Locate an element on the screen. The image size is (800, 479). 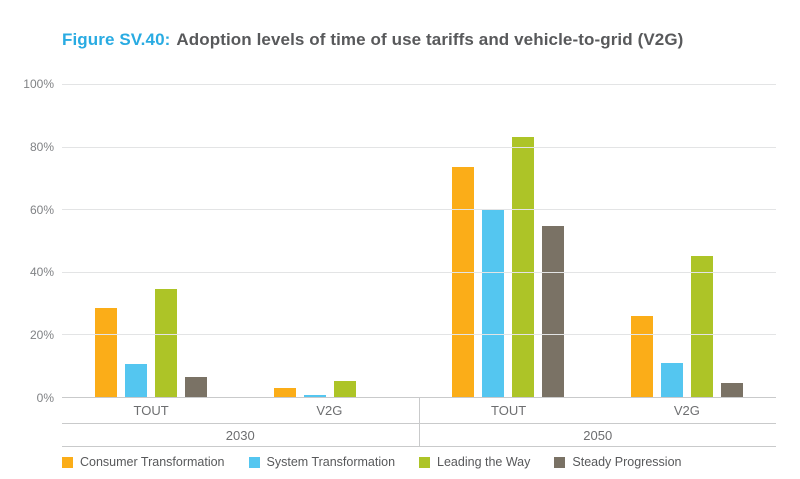
x-year-label: 2050 is located at coordinates (598, 435).